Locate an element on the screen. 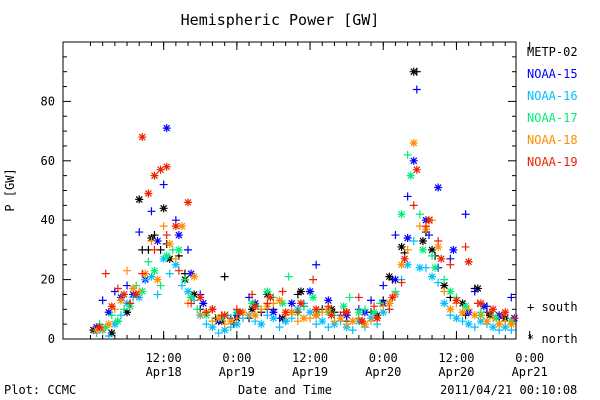  x-tick-label: Apr20 is located at coordinates (383, 372).